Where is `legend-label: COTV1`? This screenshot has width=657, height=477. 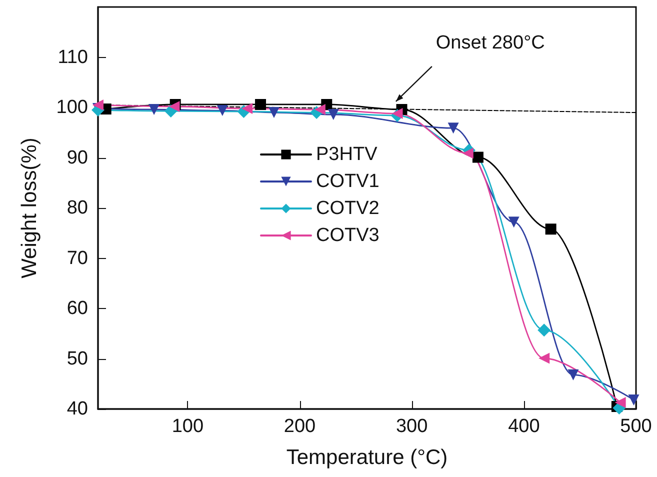
legend-label: COTV1 is located at coordinates (348, 181).